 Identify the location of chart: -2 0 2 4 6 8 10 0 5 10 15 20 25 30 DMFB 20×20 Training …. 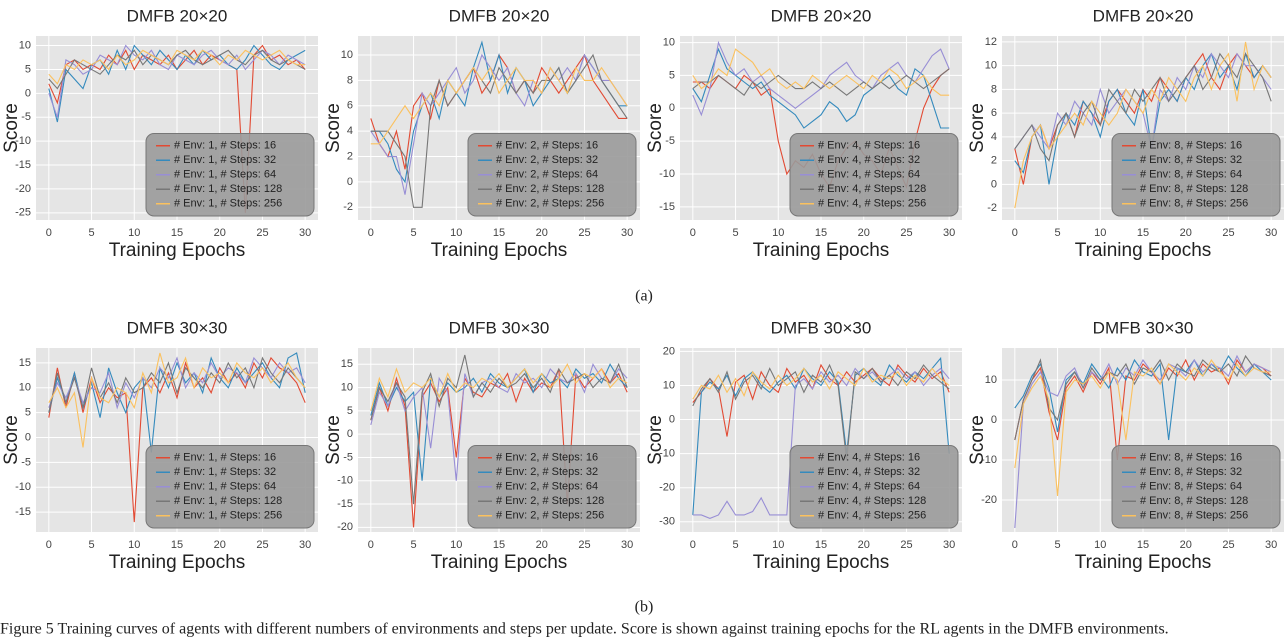
(481, 133).